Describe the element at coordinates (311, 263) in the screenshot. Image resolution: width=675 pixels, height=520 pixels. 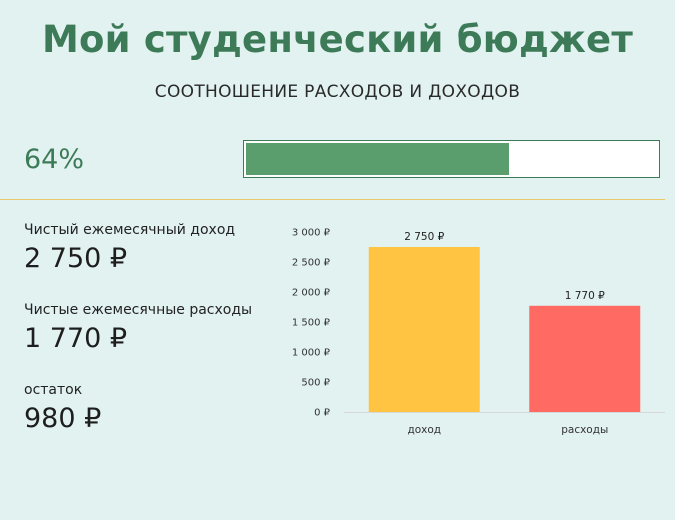
I see `y-tick-label: 2 500 ₽` at that location.